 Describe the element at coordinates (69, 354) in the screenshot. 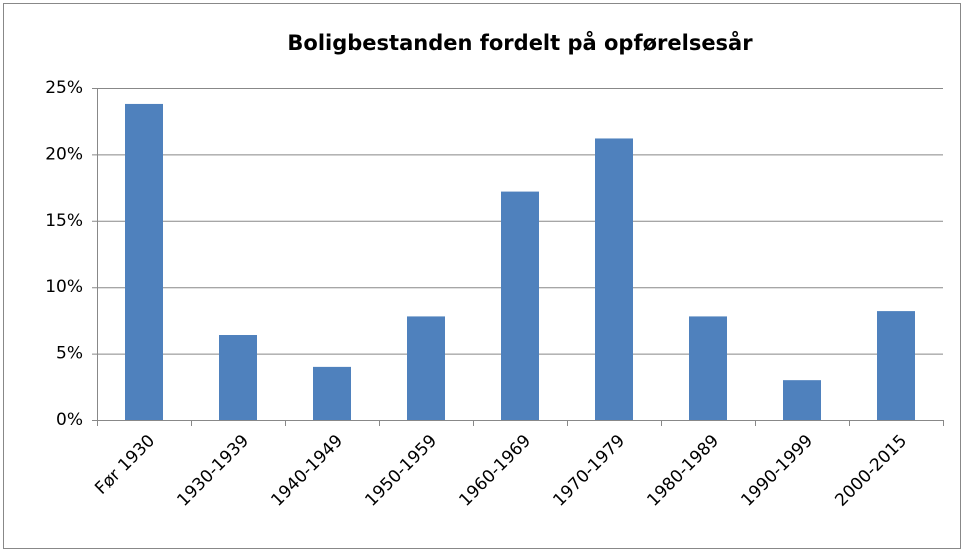

I see `y-tick-label: 5%` at that location.